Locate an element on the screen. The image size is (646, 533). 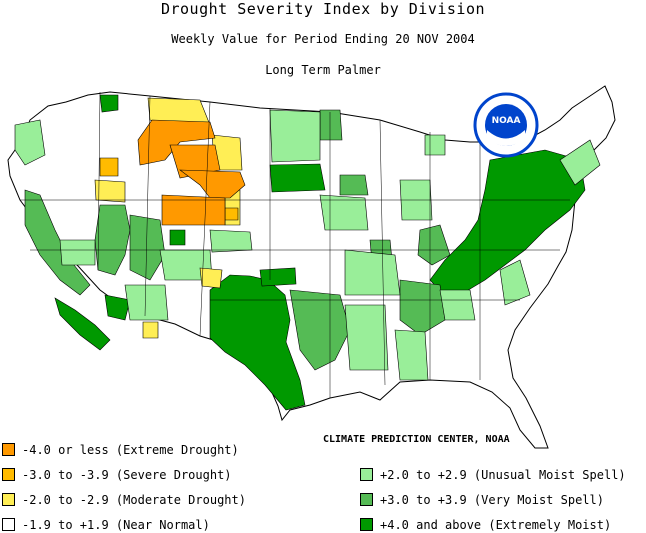
legend-label: +4.0 and above (Extremely Moist) is located at coordinates (496, 525).